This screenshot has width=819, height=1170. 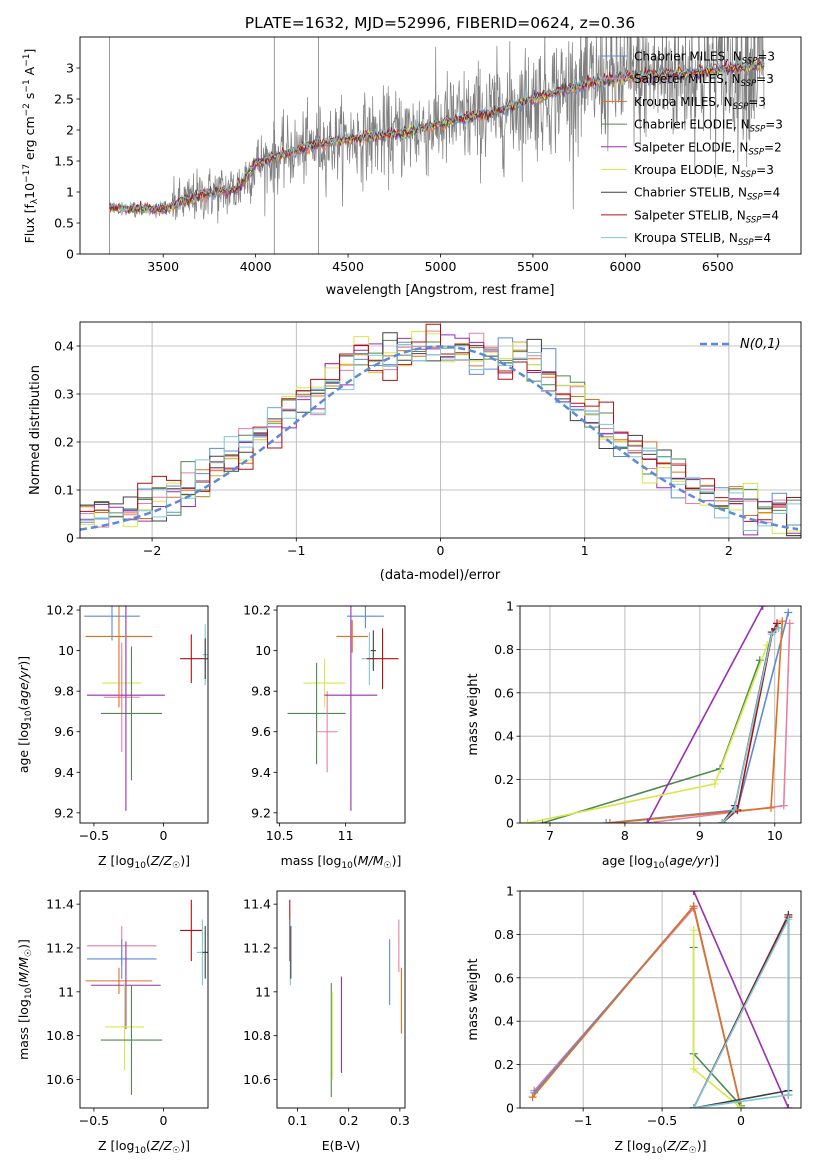 What do you see at coordinates (27, 85) in the screenshot?
I see `label-part: −1` at bounding box center [27, 85].